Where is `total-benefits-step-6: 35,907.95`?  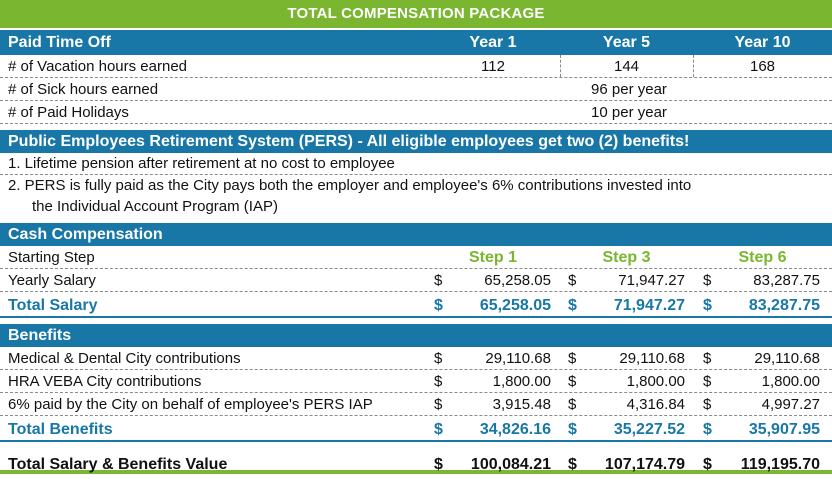 total-benefits-step-6: 35,907.95 is located at coordinates (784, 429).